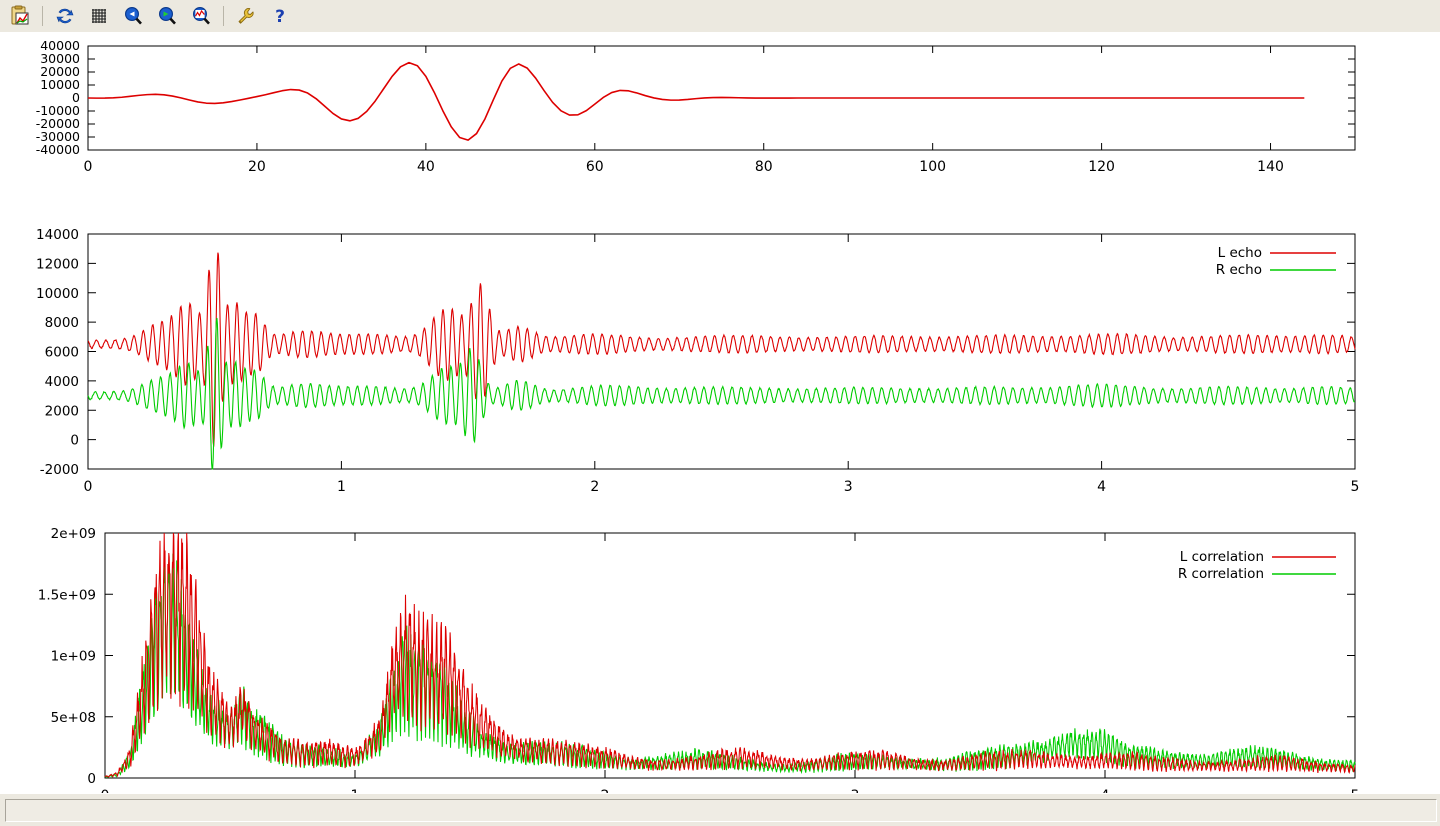 Image resolution: width=1440 pixels, height=826 pixels. I want to click on y-tick-label: -2000, so click(59, 470).